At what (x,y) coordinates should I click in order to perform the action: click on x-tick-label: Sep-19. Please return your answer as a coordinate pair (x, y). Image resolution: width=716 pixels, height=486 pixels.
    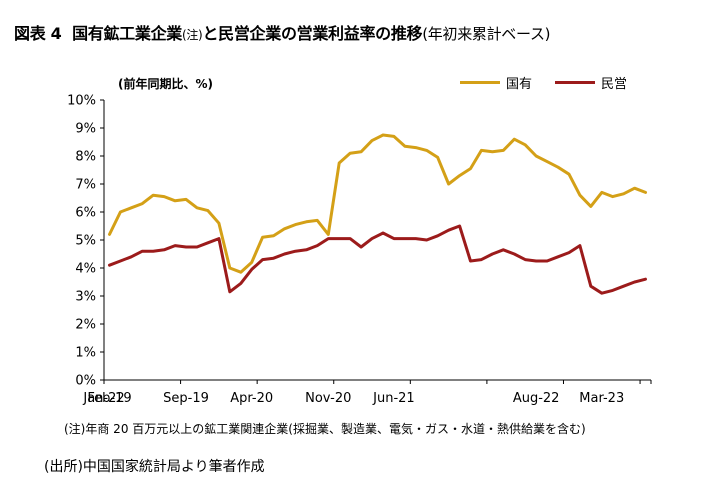
    Looking at the image, I should click on (186, 398).